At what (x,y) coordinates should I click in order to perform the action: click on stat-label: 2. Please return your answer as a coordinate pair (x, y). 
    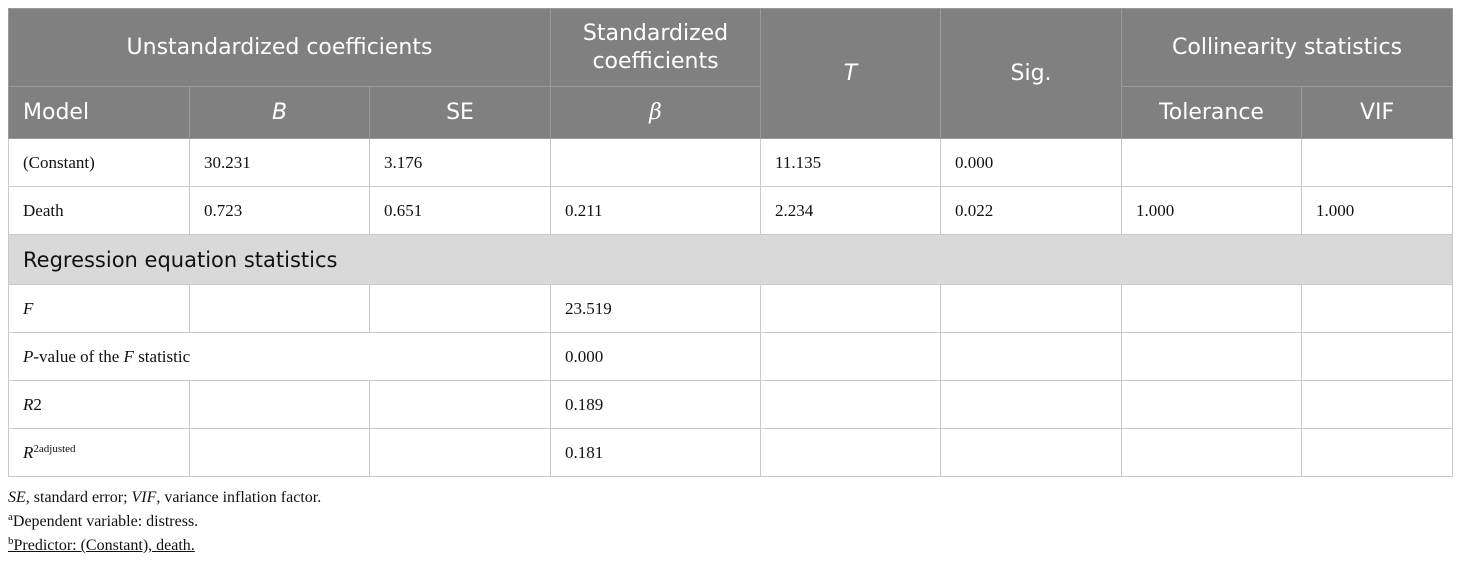
    Looking at the image, I should click on (37, 404).